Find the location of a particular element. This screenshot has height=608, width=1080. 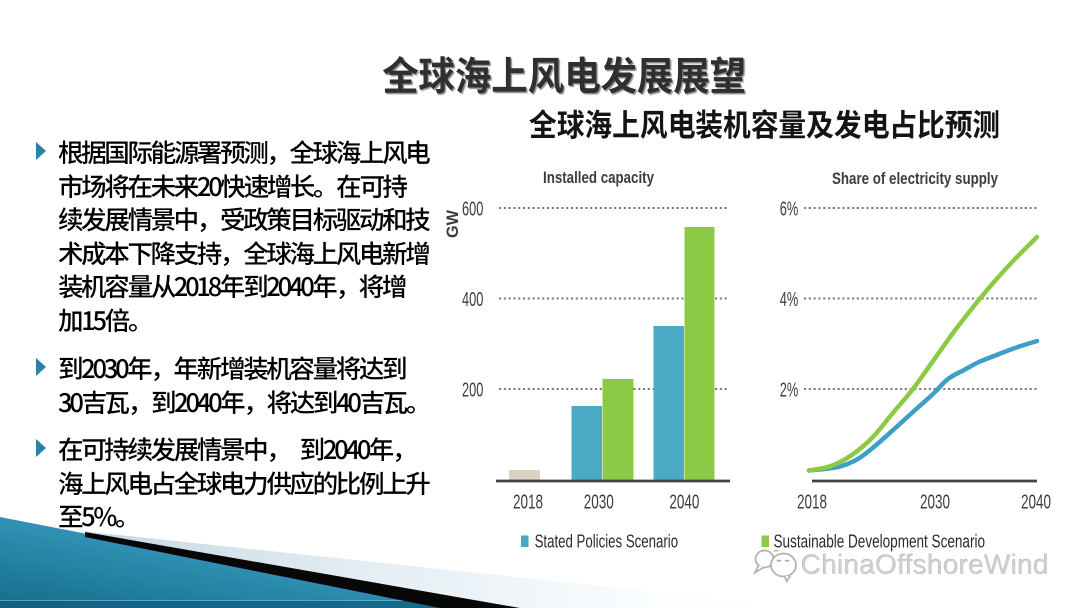

svg-text: 600 is located at coordinates (472, 209).